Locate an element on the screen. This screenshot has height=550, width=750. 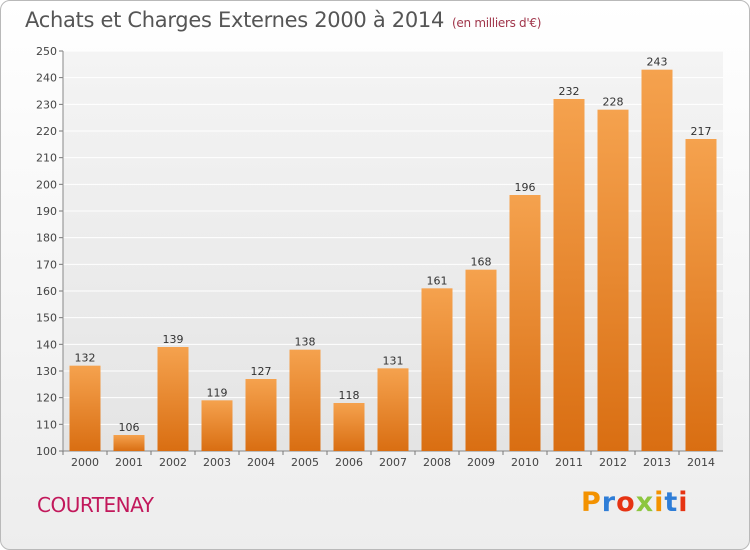
bar-value-label: 196 is located at coordinates (525, 187).